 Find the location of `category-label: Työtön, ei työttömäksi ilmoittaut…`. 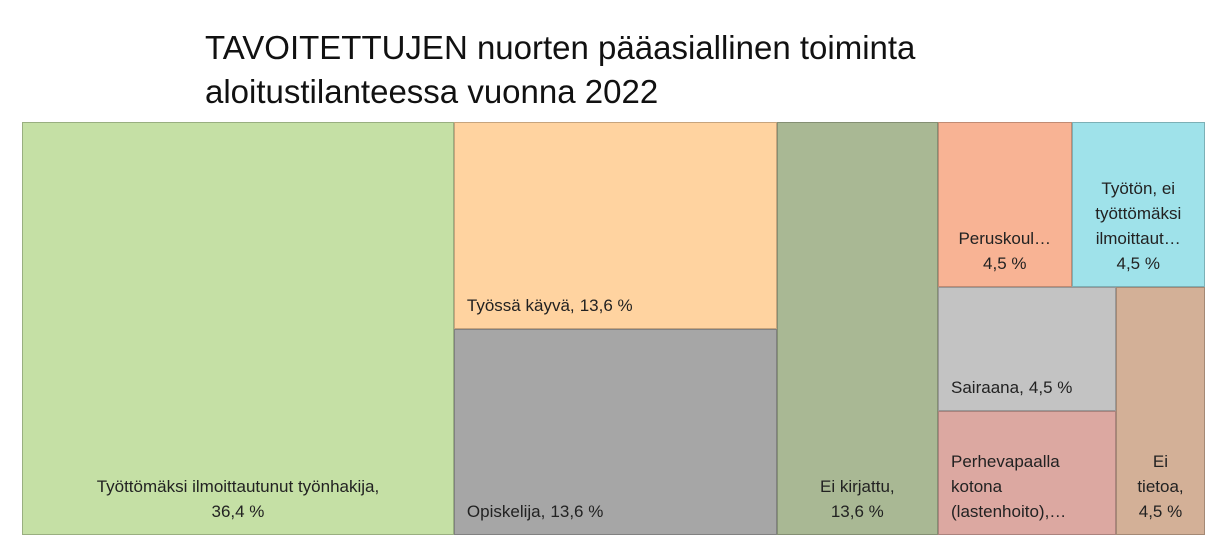

category-label: Työtön, ei työttömäksi ilmoittaut… is located at coordinates (1138, 214).